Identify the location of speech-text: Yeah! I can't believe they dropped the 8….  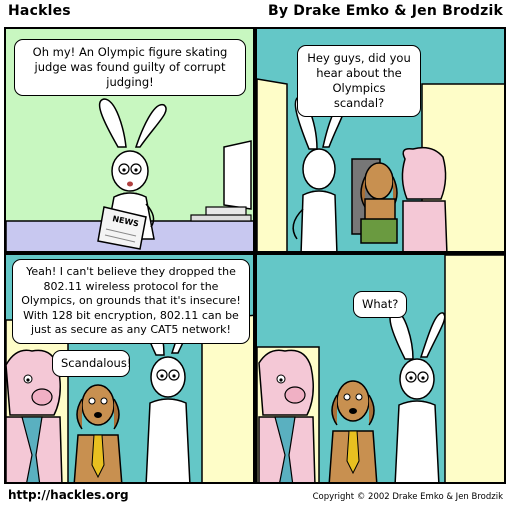
(131, 300).